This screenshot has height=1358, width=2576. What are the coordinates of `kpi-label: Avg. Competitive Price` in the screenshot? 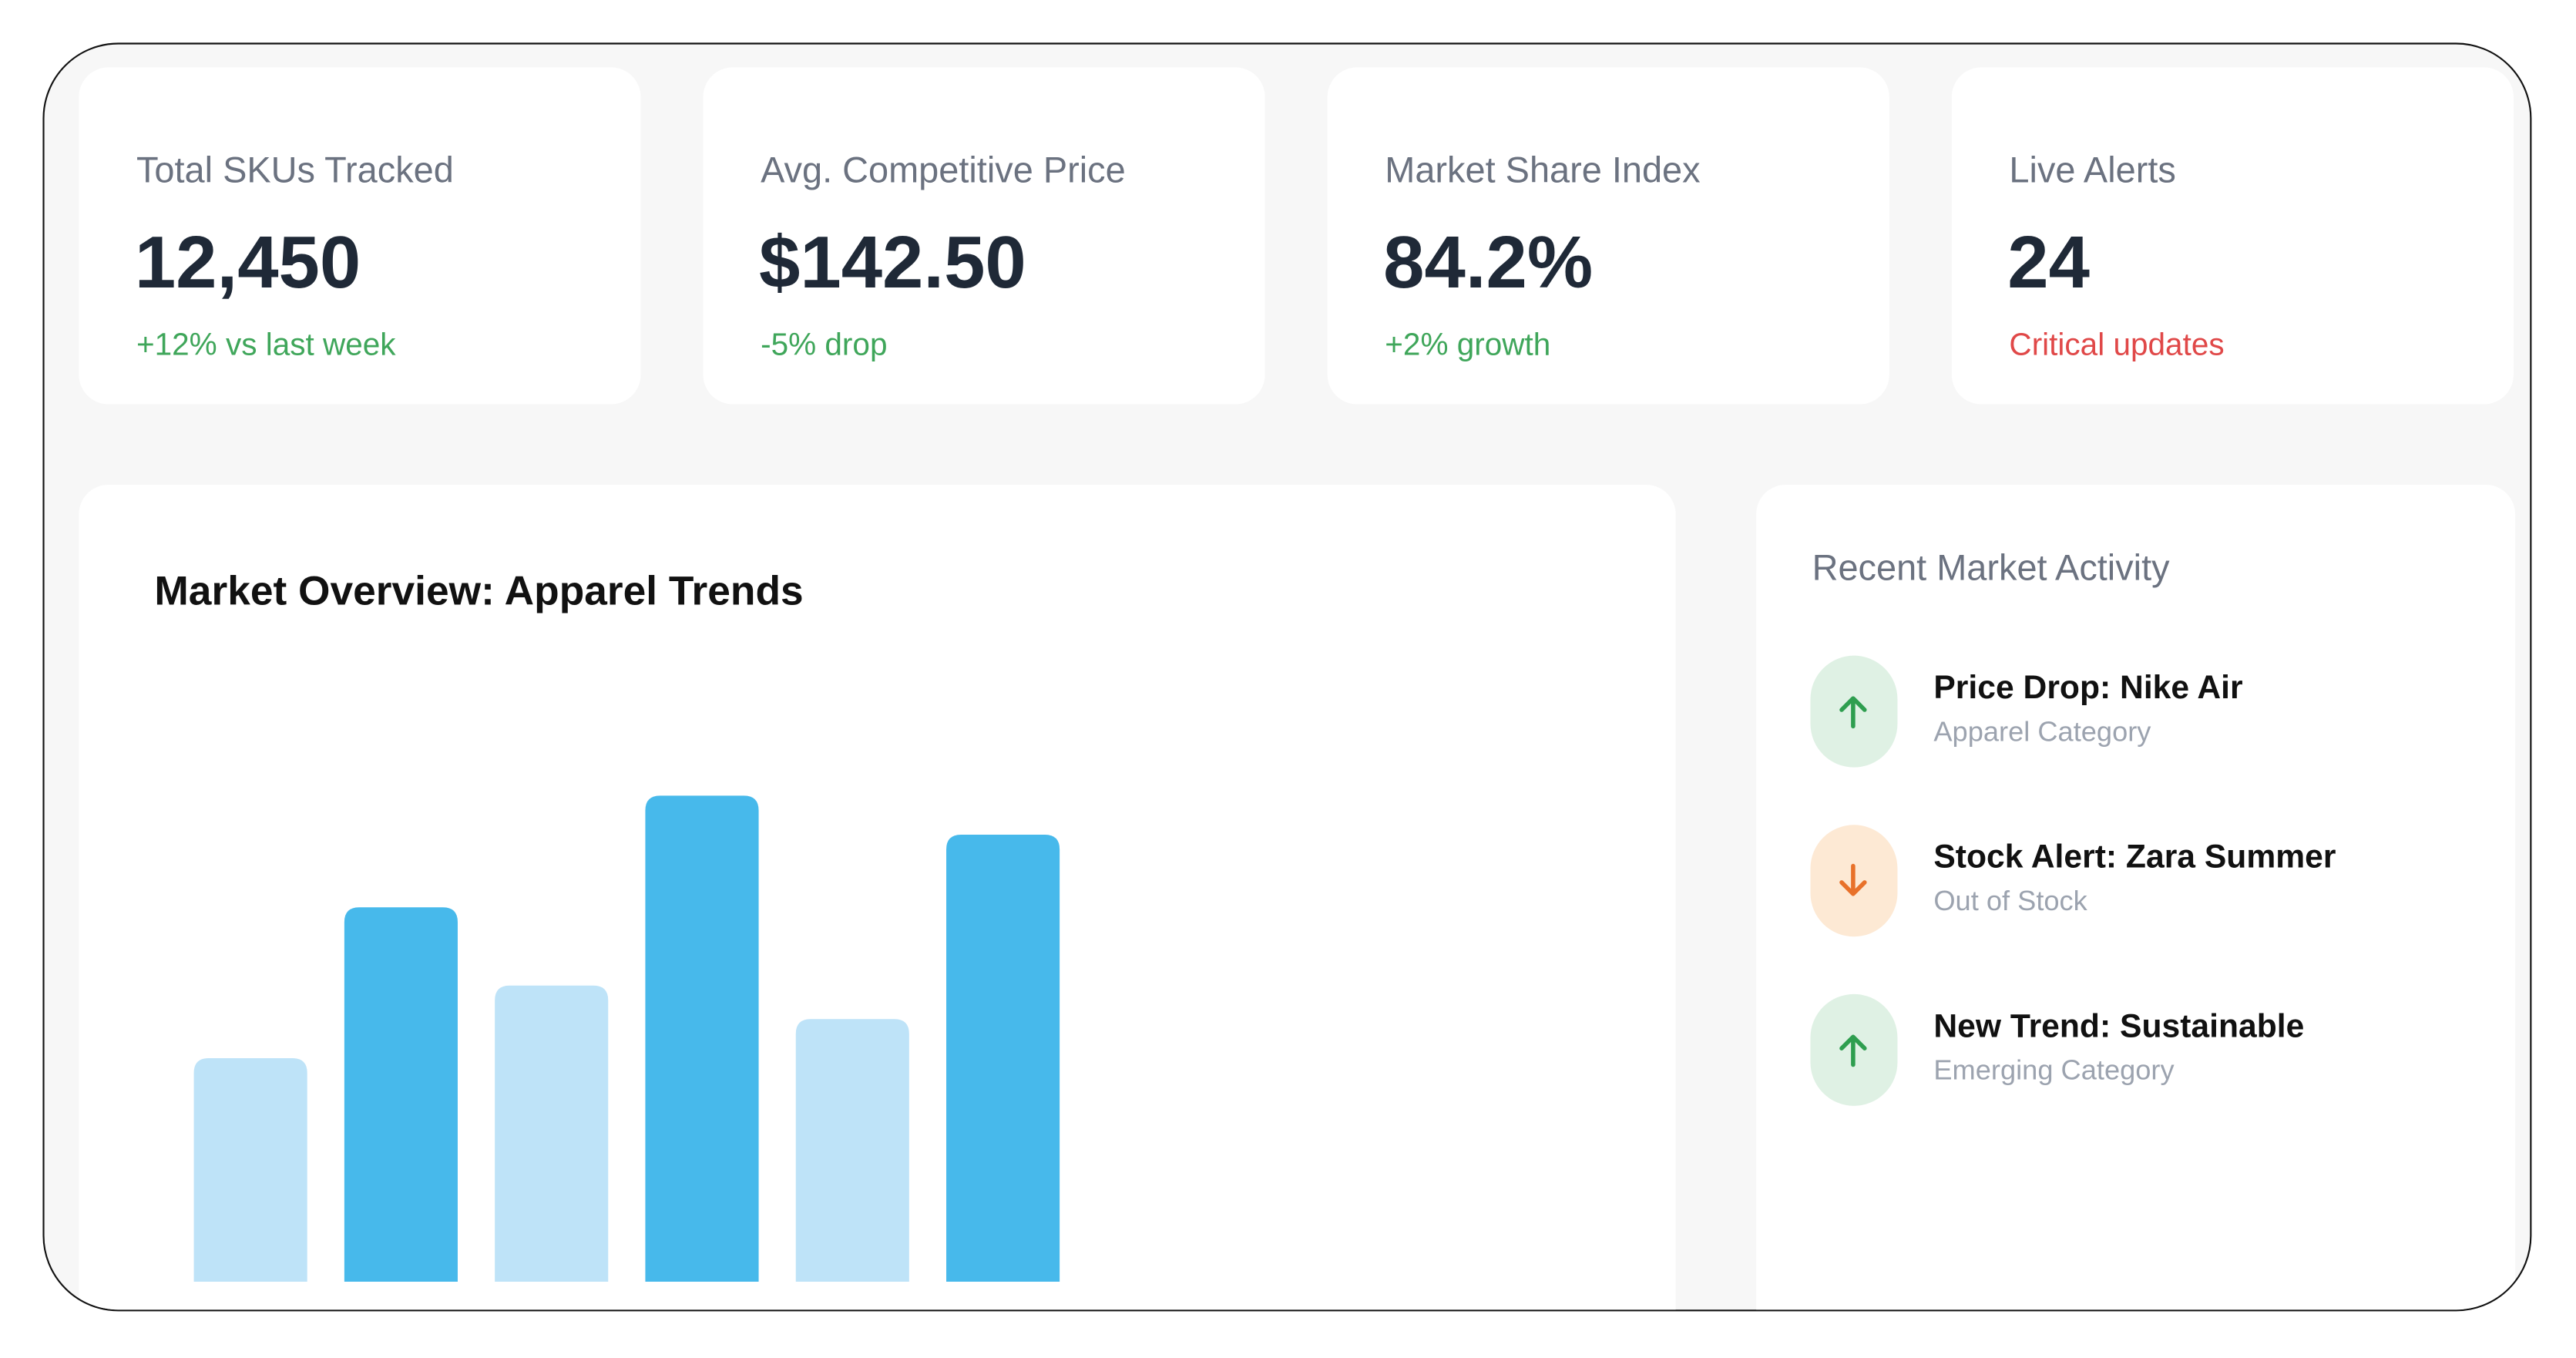 It's located at (943, 170).